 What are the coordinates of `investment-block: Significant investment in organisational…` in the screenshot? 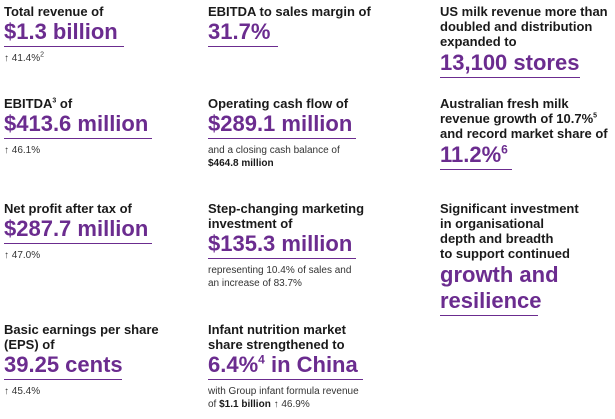 It's located at (526, 258).